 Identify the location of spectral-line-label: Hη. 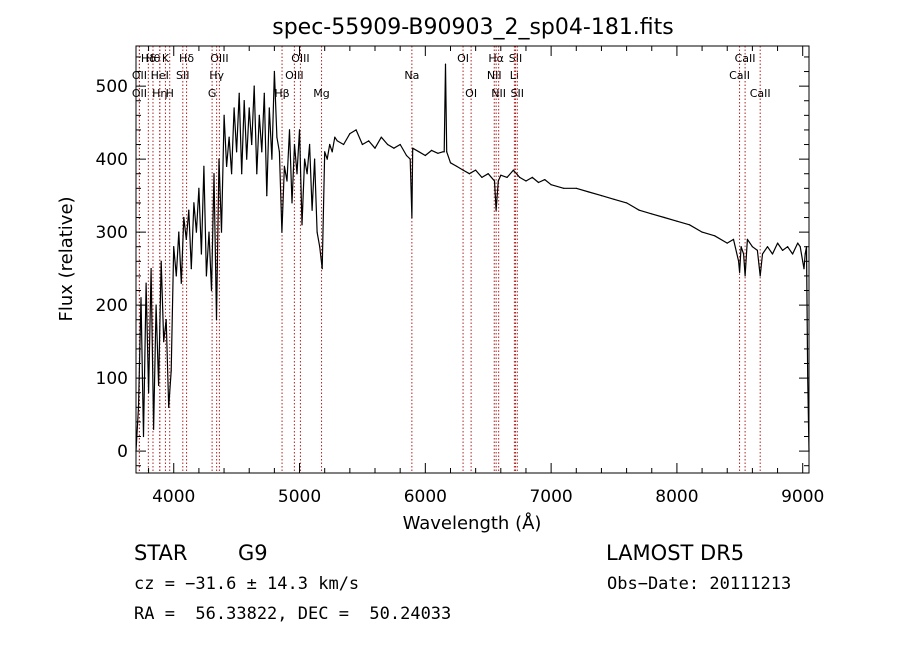
(159, 93).